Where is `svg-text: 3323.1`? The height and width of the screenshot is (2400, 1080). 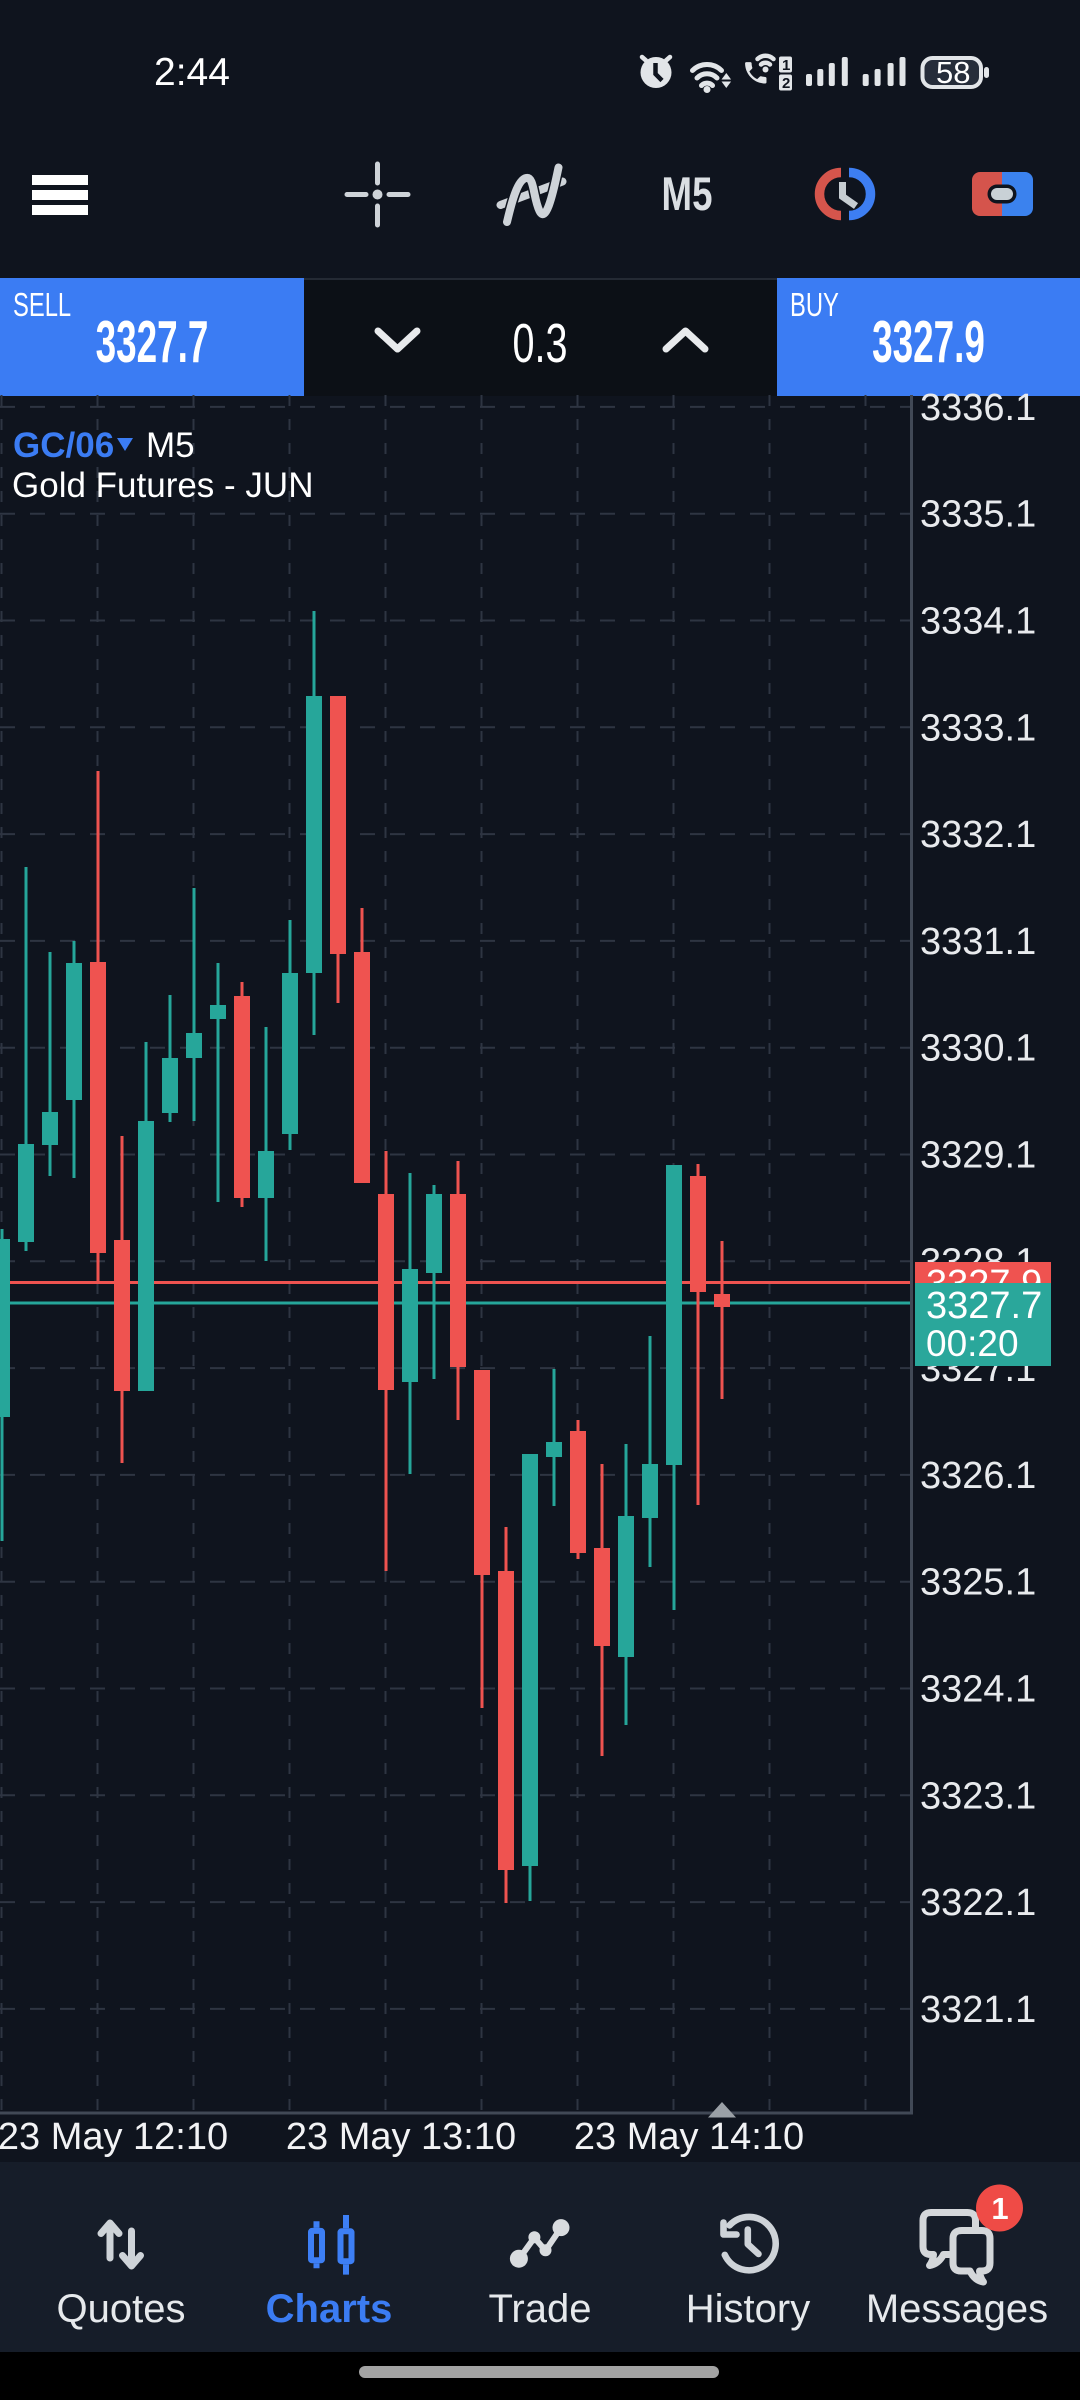
svg-text: 3323.1 is located at coordinates (978, 1796).